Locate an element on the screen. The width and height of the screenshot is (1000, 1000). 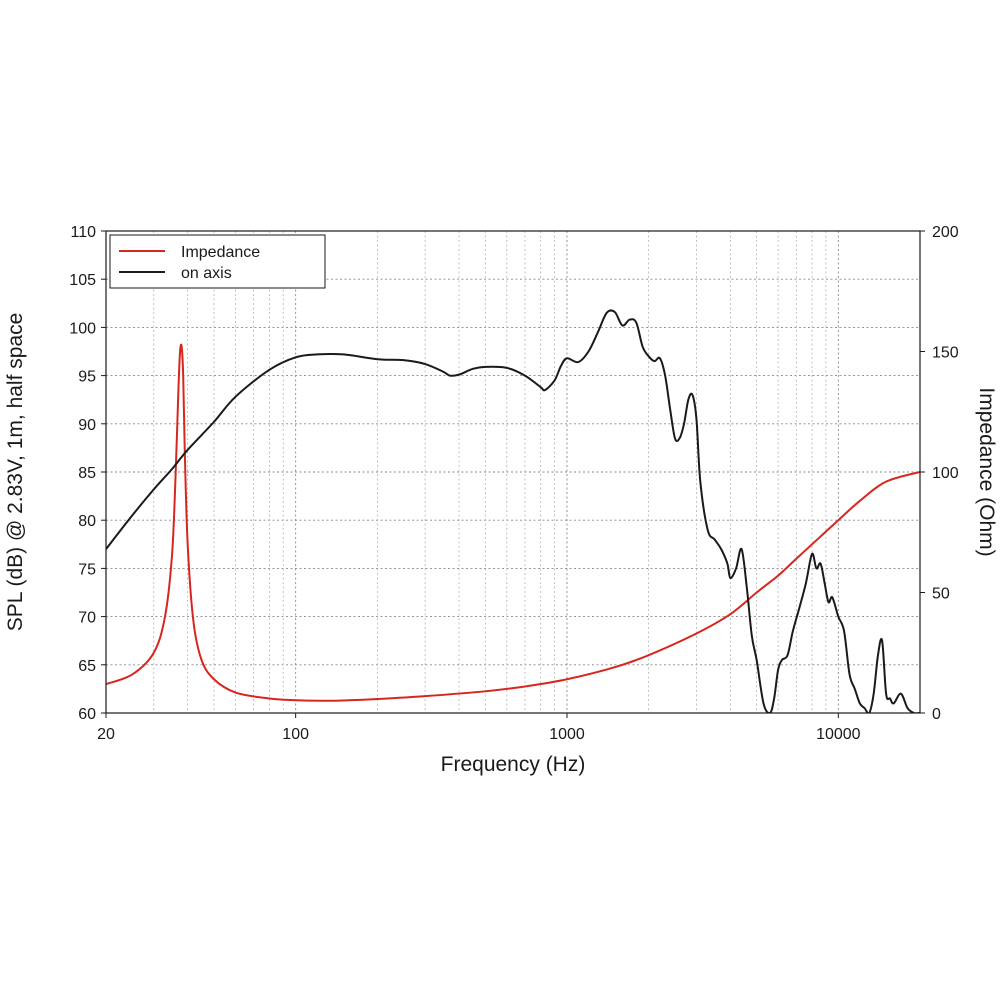
y-axis-ticks: 60 65 70 75 80 85 90 95 100 105 110 is located at coordinates (87, 473).